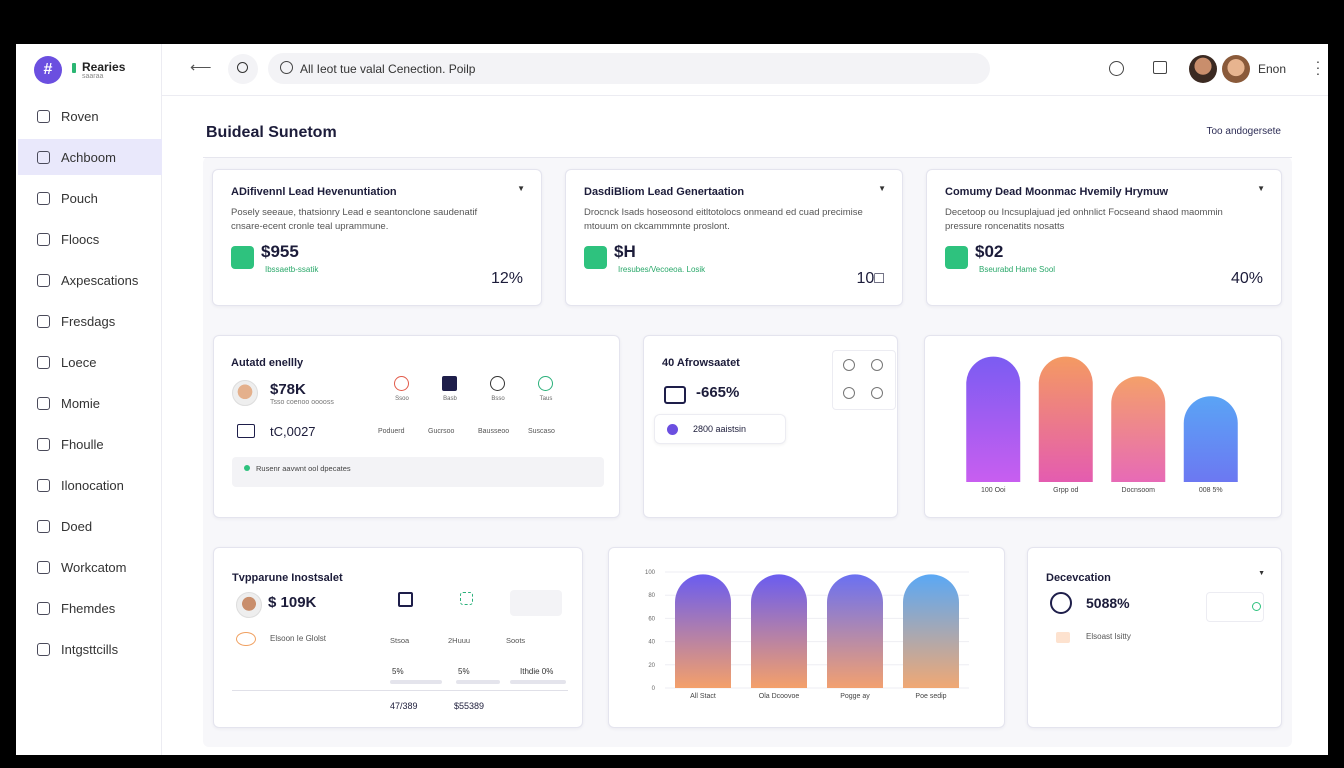 This screenshot has width=1344, height=768. Describe the element at coordinates (720, 429) in the screenshot. I see `pill-text: 2800 aaistsin` at that location.